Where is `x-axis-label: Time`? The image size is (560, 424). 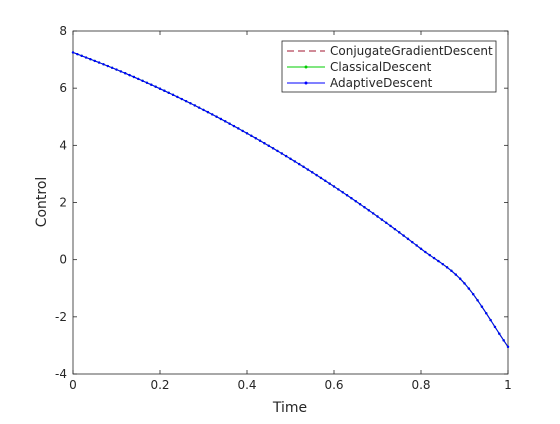
x-axis-label: Time is located at coordinates (289, 408).